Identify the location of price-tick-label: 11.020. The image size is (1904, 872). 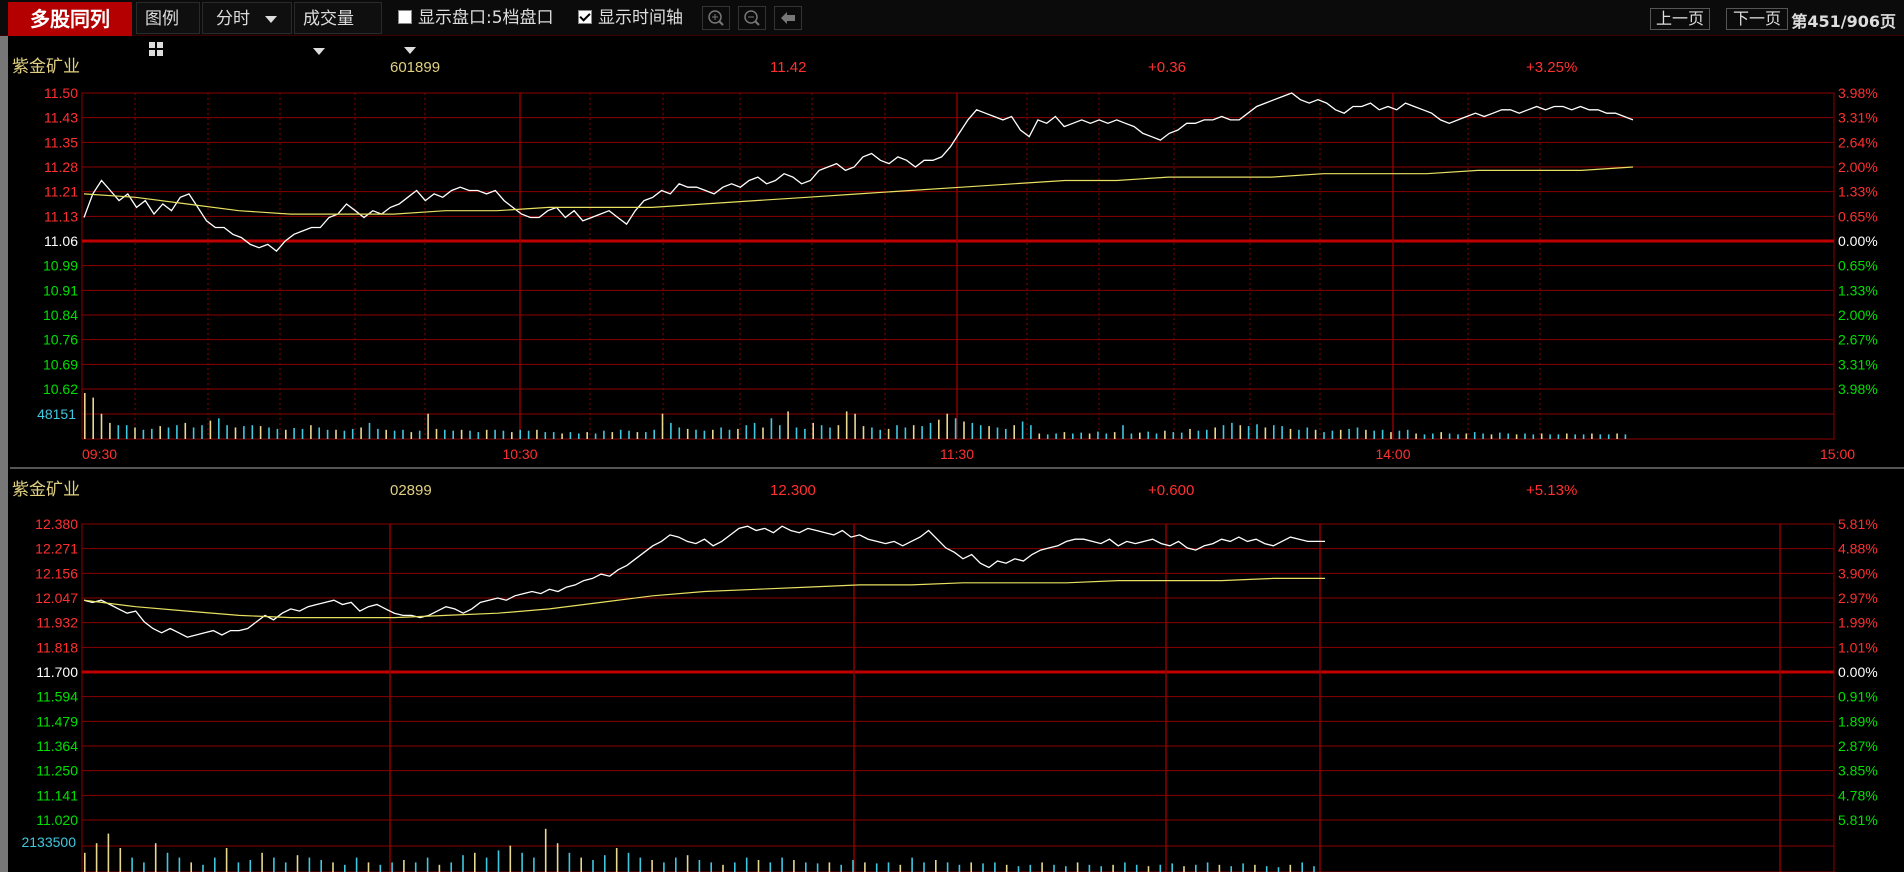
(57, 820).